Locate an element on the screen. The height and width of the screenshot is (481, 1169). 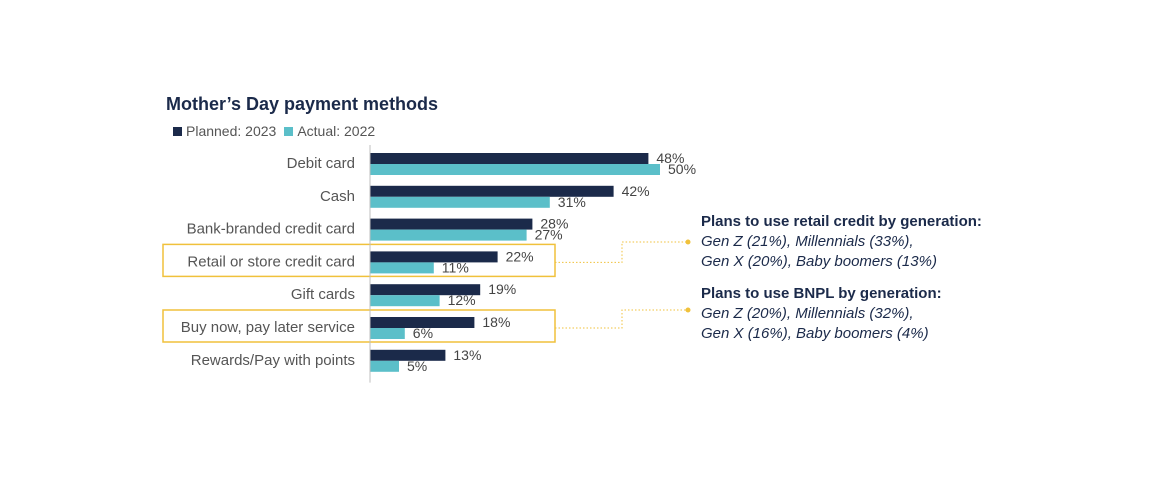
data-label-planned-gift-cards: 19% is located at coordinates (502, 289).